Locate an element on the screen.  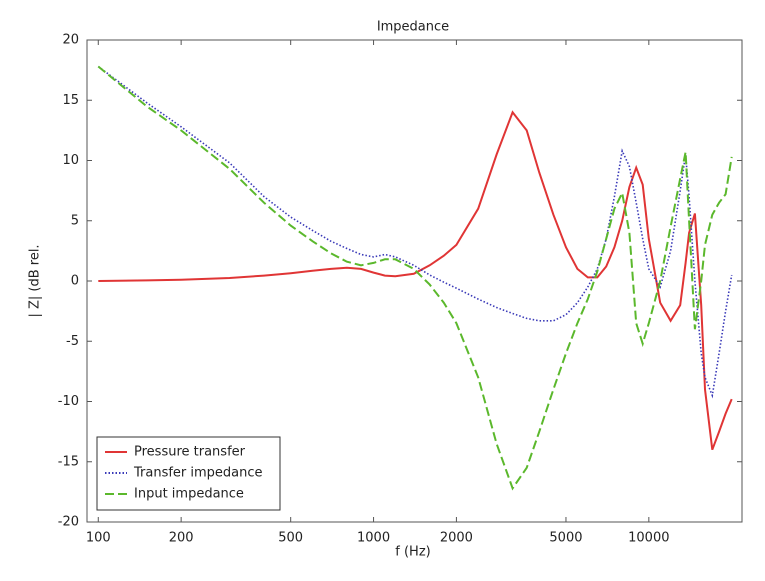
x-axis-label: f (Hz) is located at coordinates (412, 552).